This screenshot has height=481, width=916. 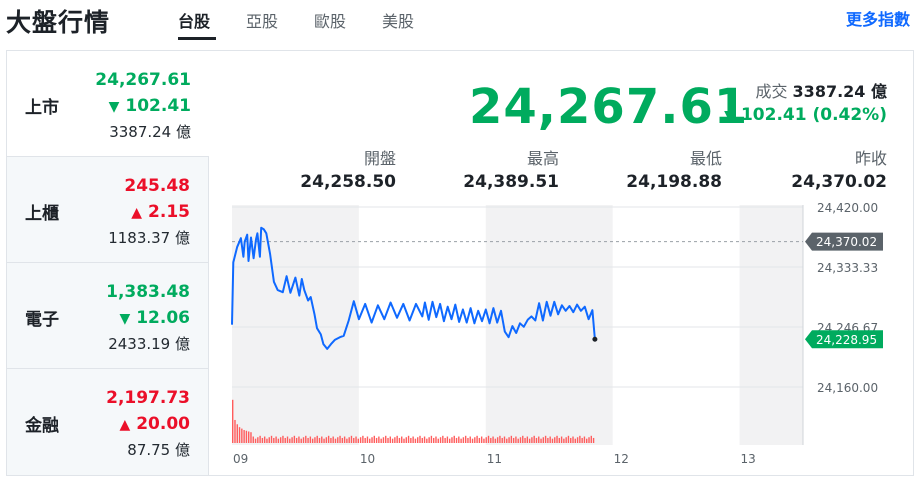 I want to click on market-change-value: 2.15, so click(x=169, y=212).